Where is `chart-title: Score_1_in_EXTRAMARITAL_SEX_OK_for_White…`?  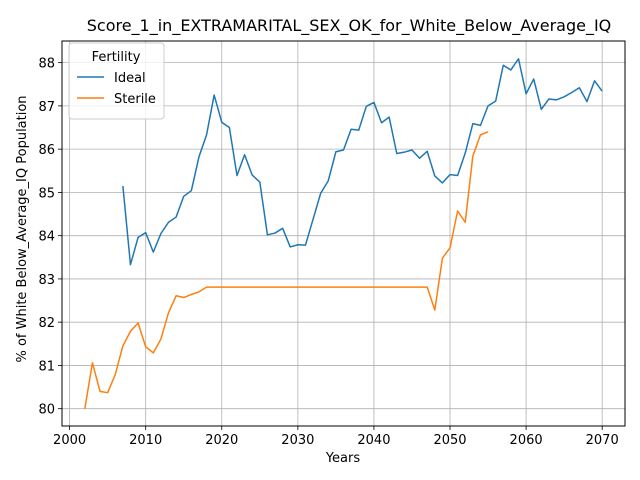
chart-title: Score_1_in_EXTRAMARITAL_SEX_OK_for_White… is located at coordinates (349, 26).